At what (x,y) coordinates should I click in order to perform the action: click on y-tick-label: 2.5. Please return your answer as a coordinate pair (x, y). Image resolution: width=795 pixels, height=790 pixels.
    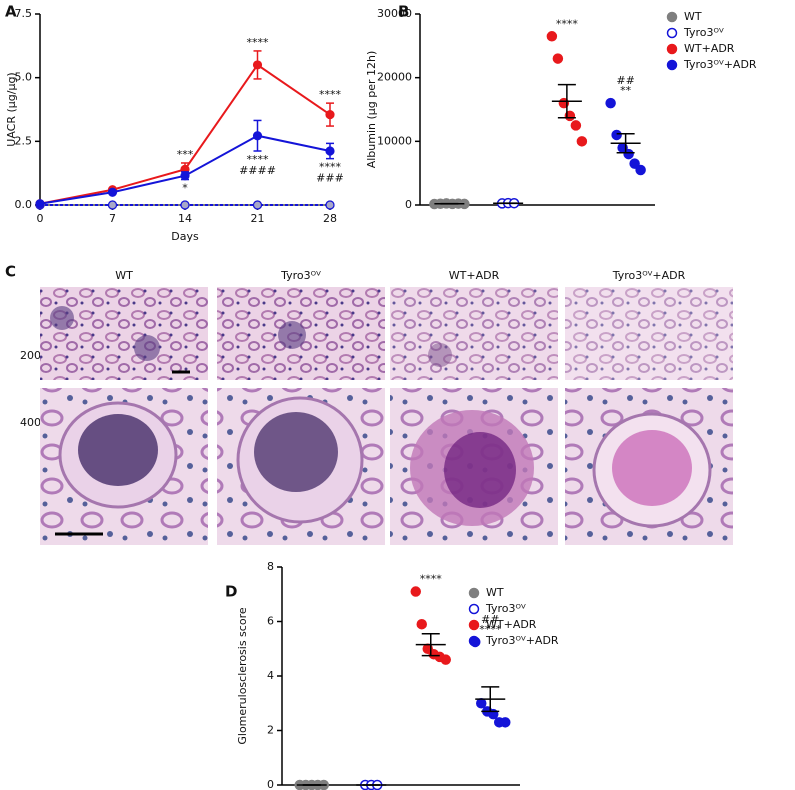
    Looking at the image, I should click on (24, 140).